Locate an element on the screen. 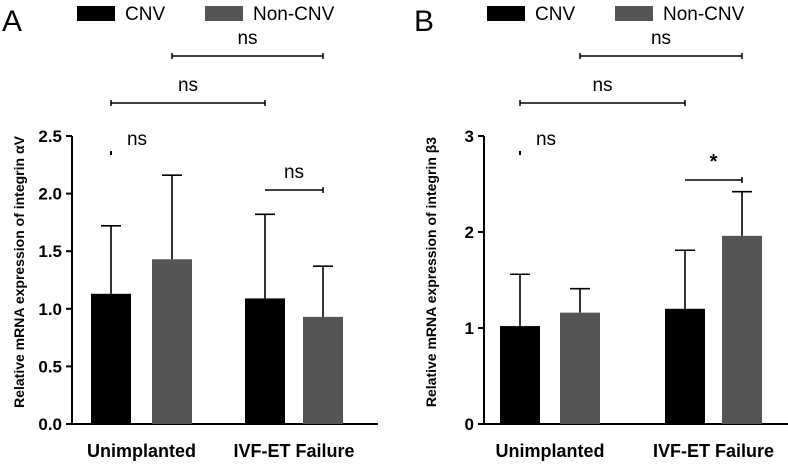 The image size is (788, 464). panel-label: B is located at coordinates (424, 21).